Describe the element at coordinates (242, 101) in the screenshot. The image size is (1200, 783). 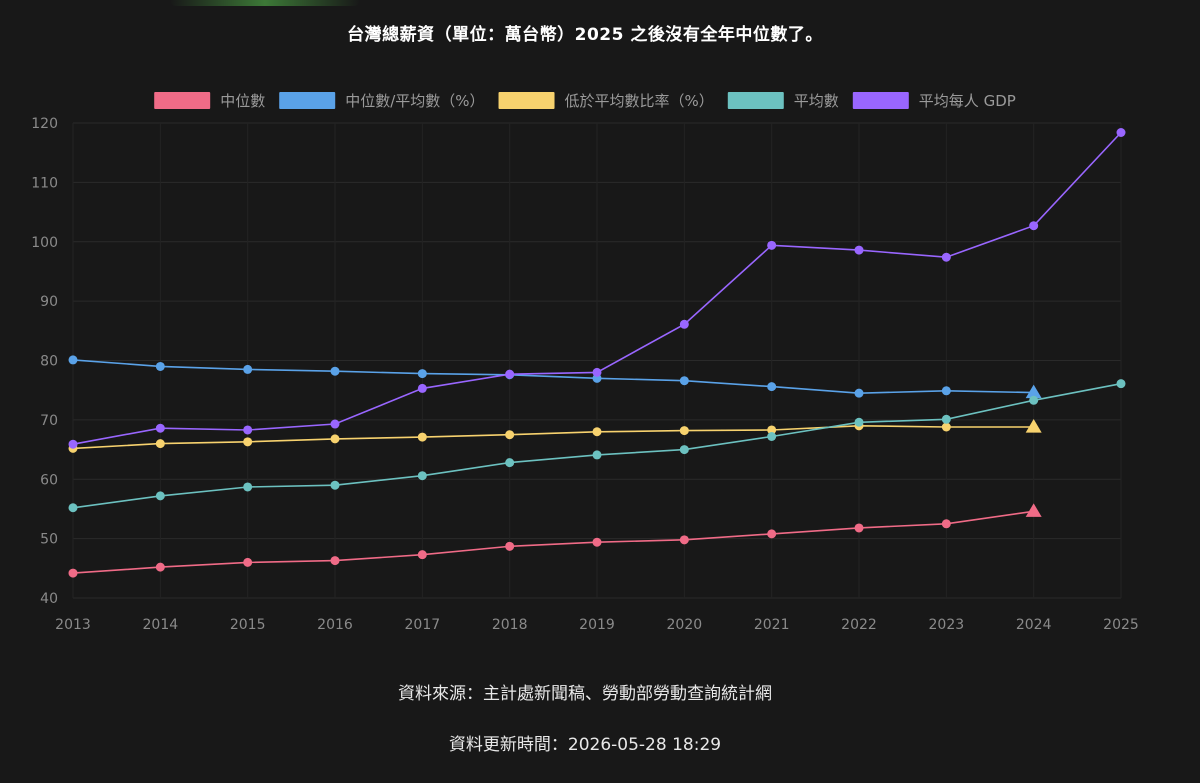
I see `legend-label: 中位數` at that location.